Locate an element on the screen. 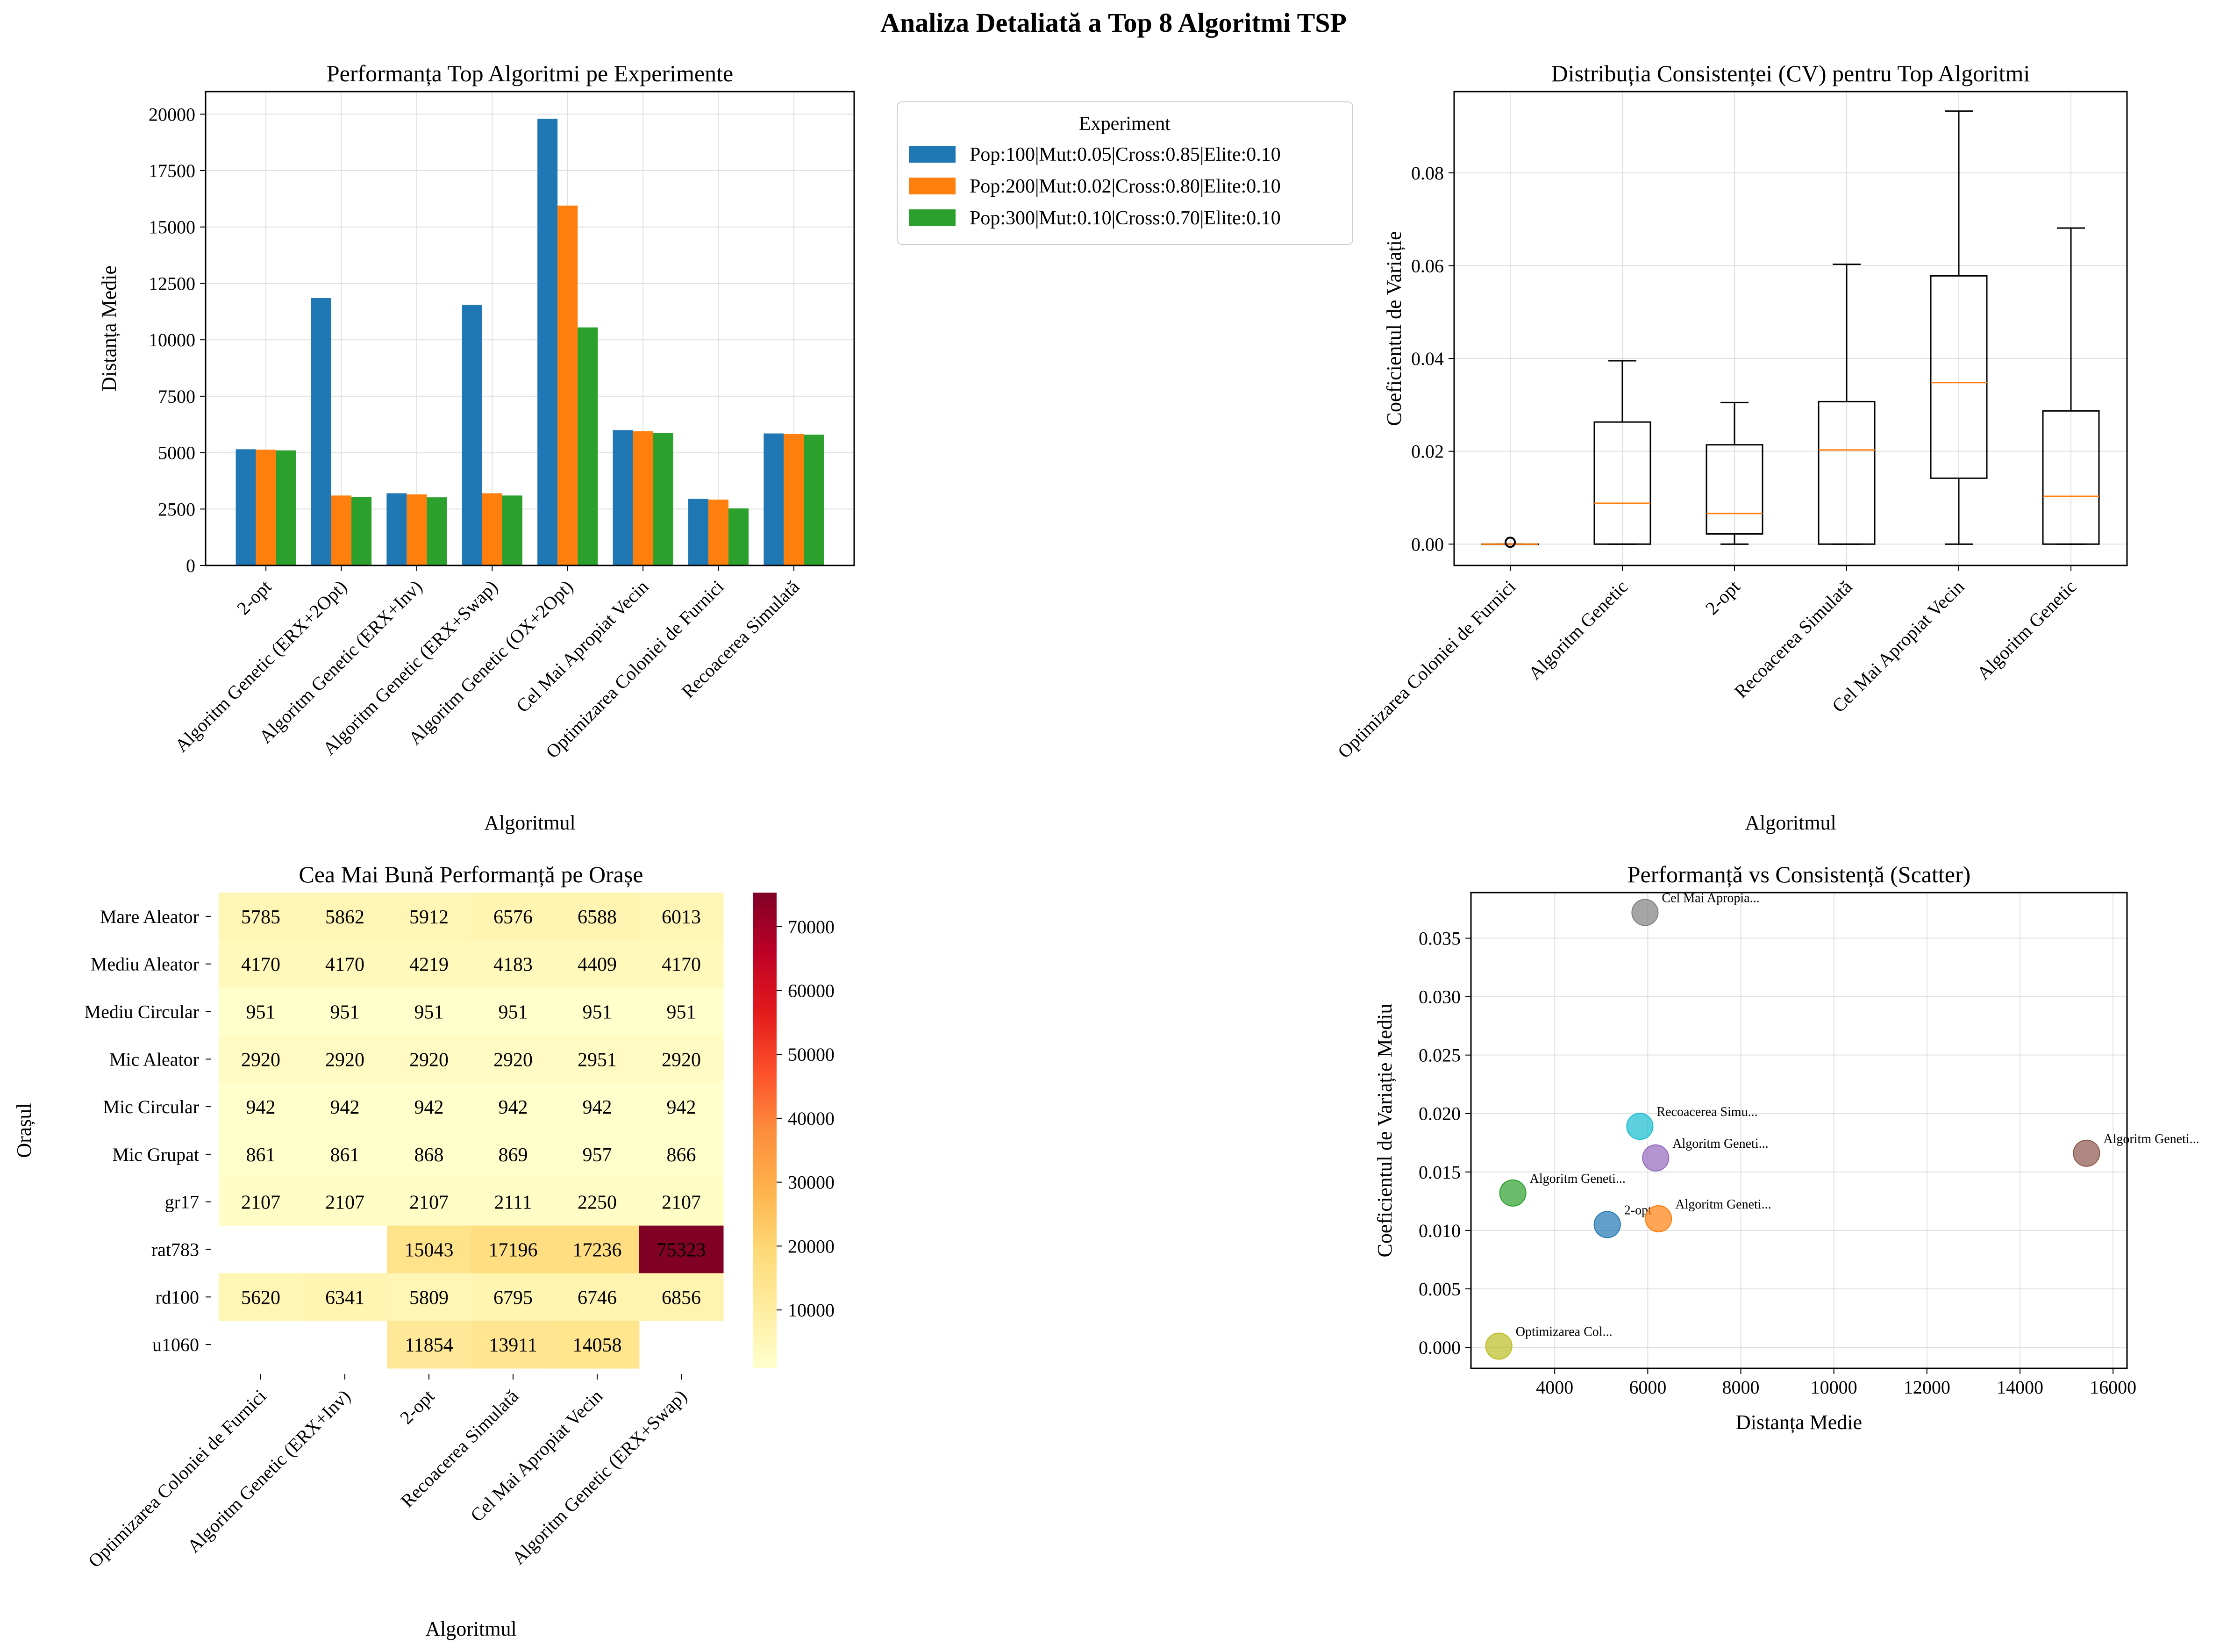 The image size is (2227, 1652). cell-value: 6746 is located at coordinates (597, 1298).